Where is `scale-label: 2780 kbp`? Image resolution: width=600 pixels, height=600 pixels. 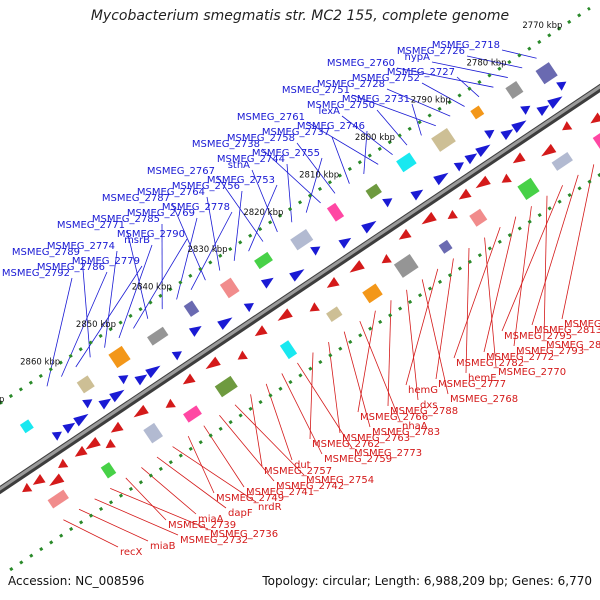 scale-label: 2780 kbp is located at coordinates (487, 63).